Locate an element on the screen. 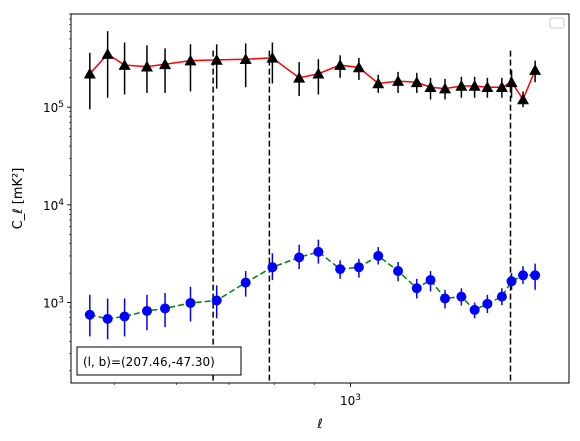  y-axis-label: C_ℓ [mK²] is located at coordinates (18, 199).